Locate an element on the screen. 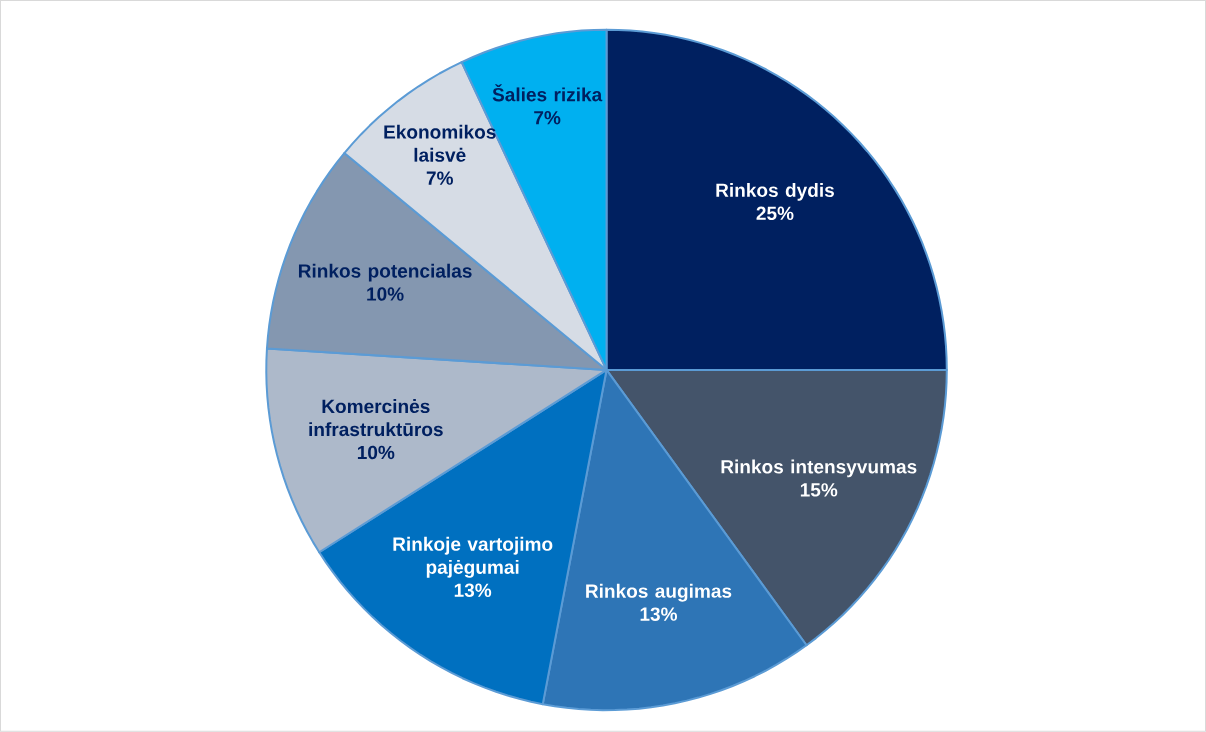 This screenshot has height=732, width=1206. data-label: 15% is located at coordinates (819, 490).